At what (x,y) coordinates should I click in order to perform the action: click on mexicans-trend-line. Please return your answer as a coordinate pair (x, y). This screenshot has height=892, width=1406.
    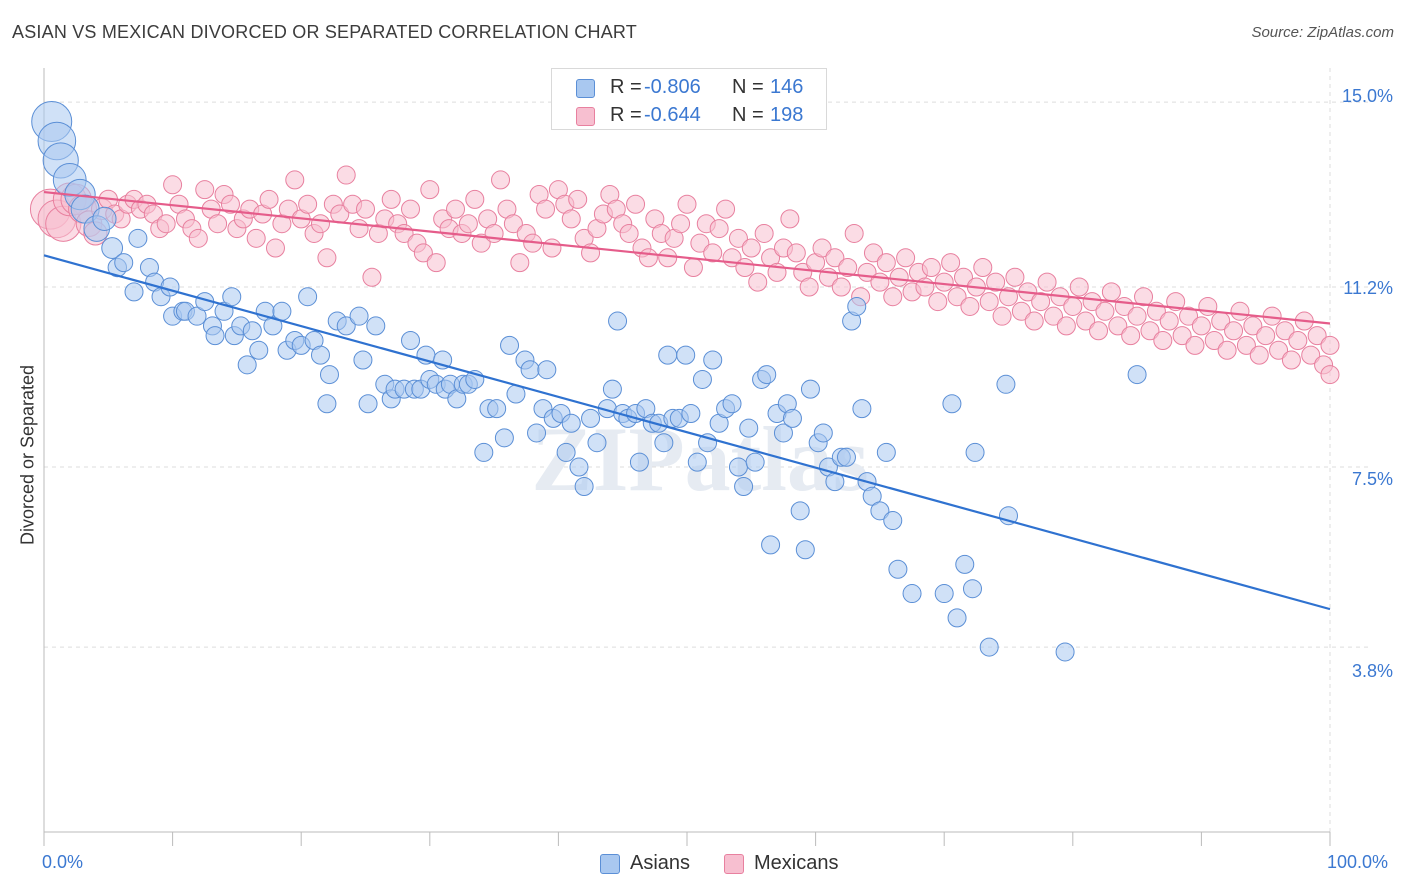
    Looking at the image, I should click on (687, 257).